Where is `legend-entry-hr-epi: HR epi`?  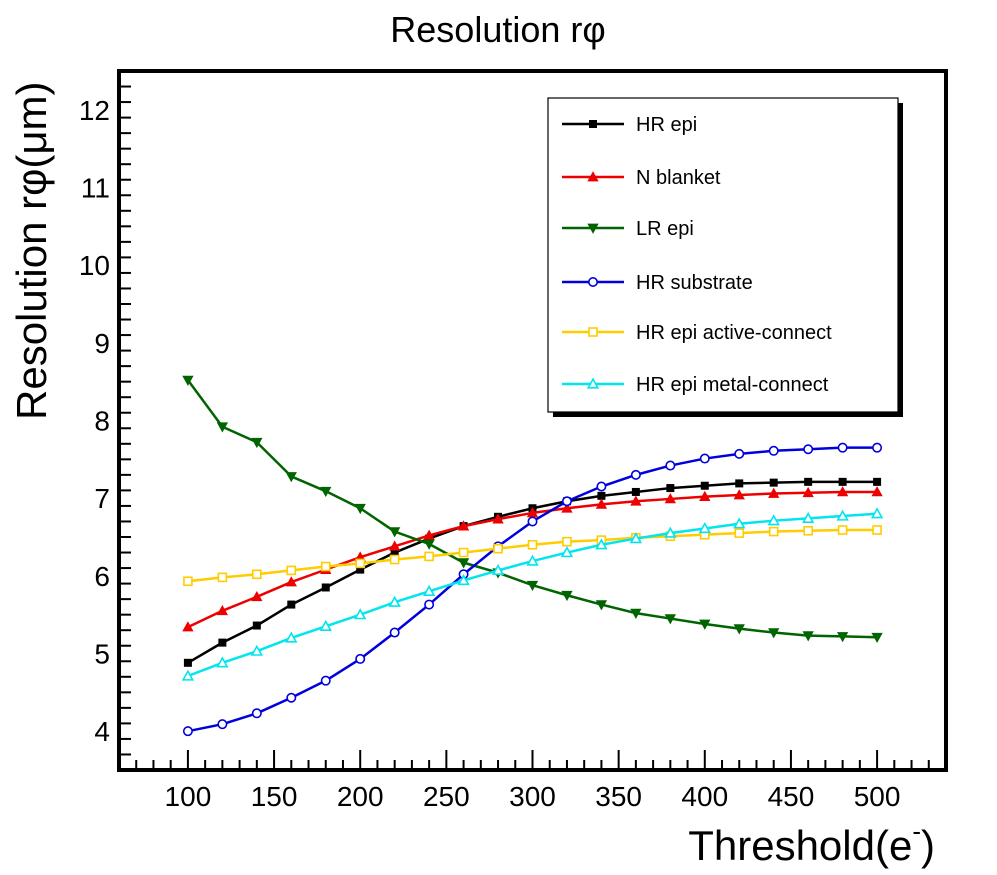 legend-entry-hr-epi: HR epi is located at coordinates (629, 125).